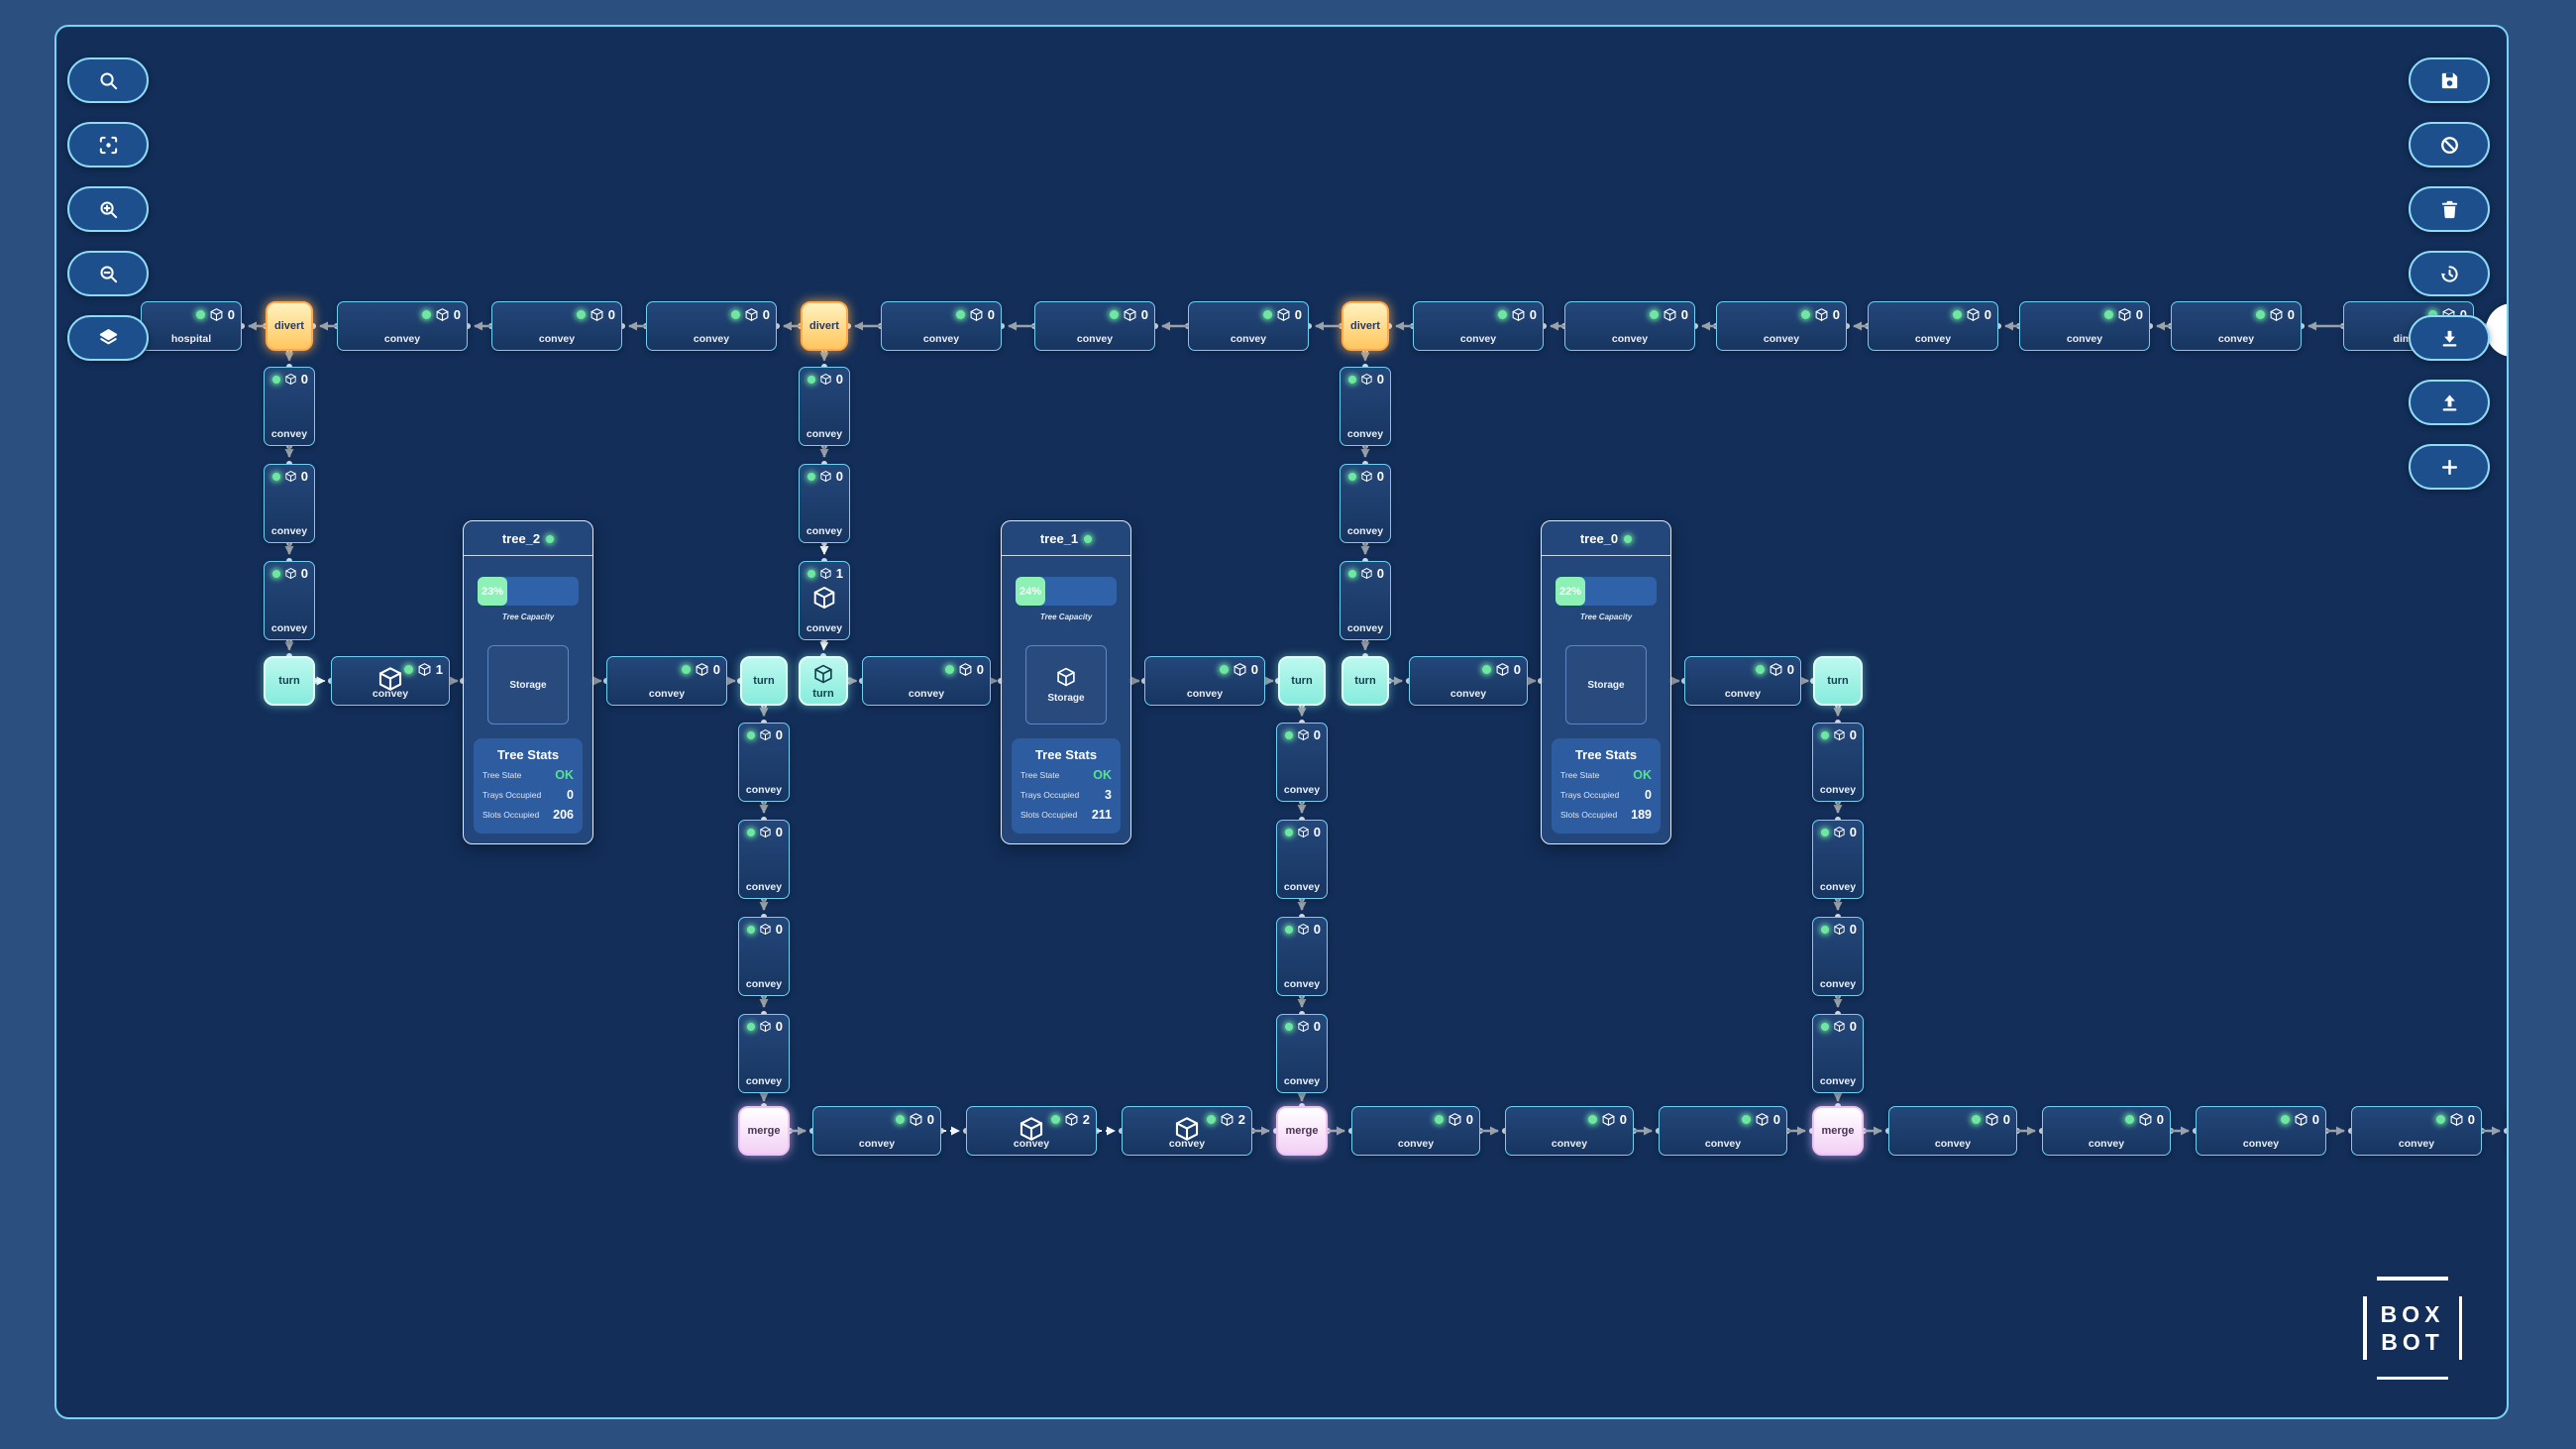  I want to click on tree-title: tree_0, so click(1606, 538).